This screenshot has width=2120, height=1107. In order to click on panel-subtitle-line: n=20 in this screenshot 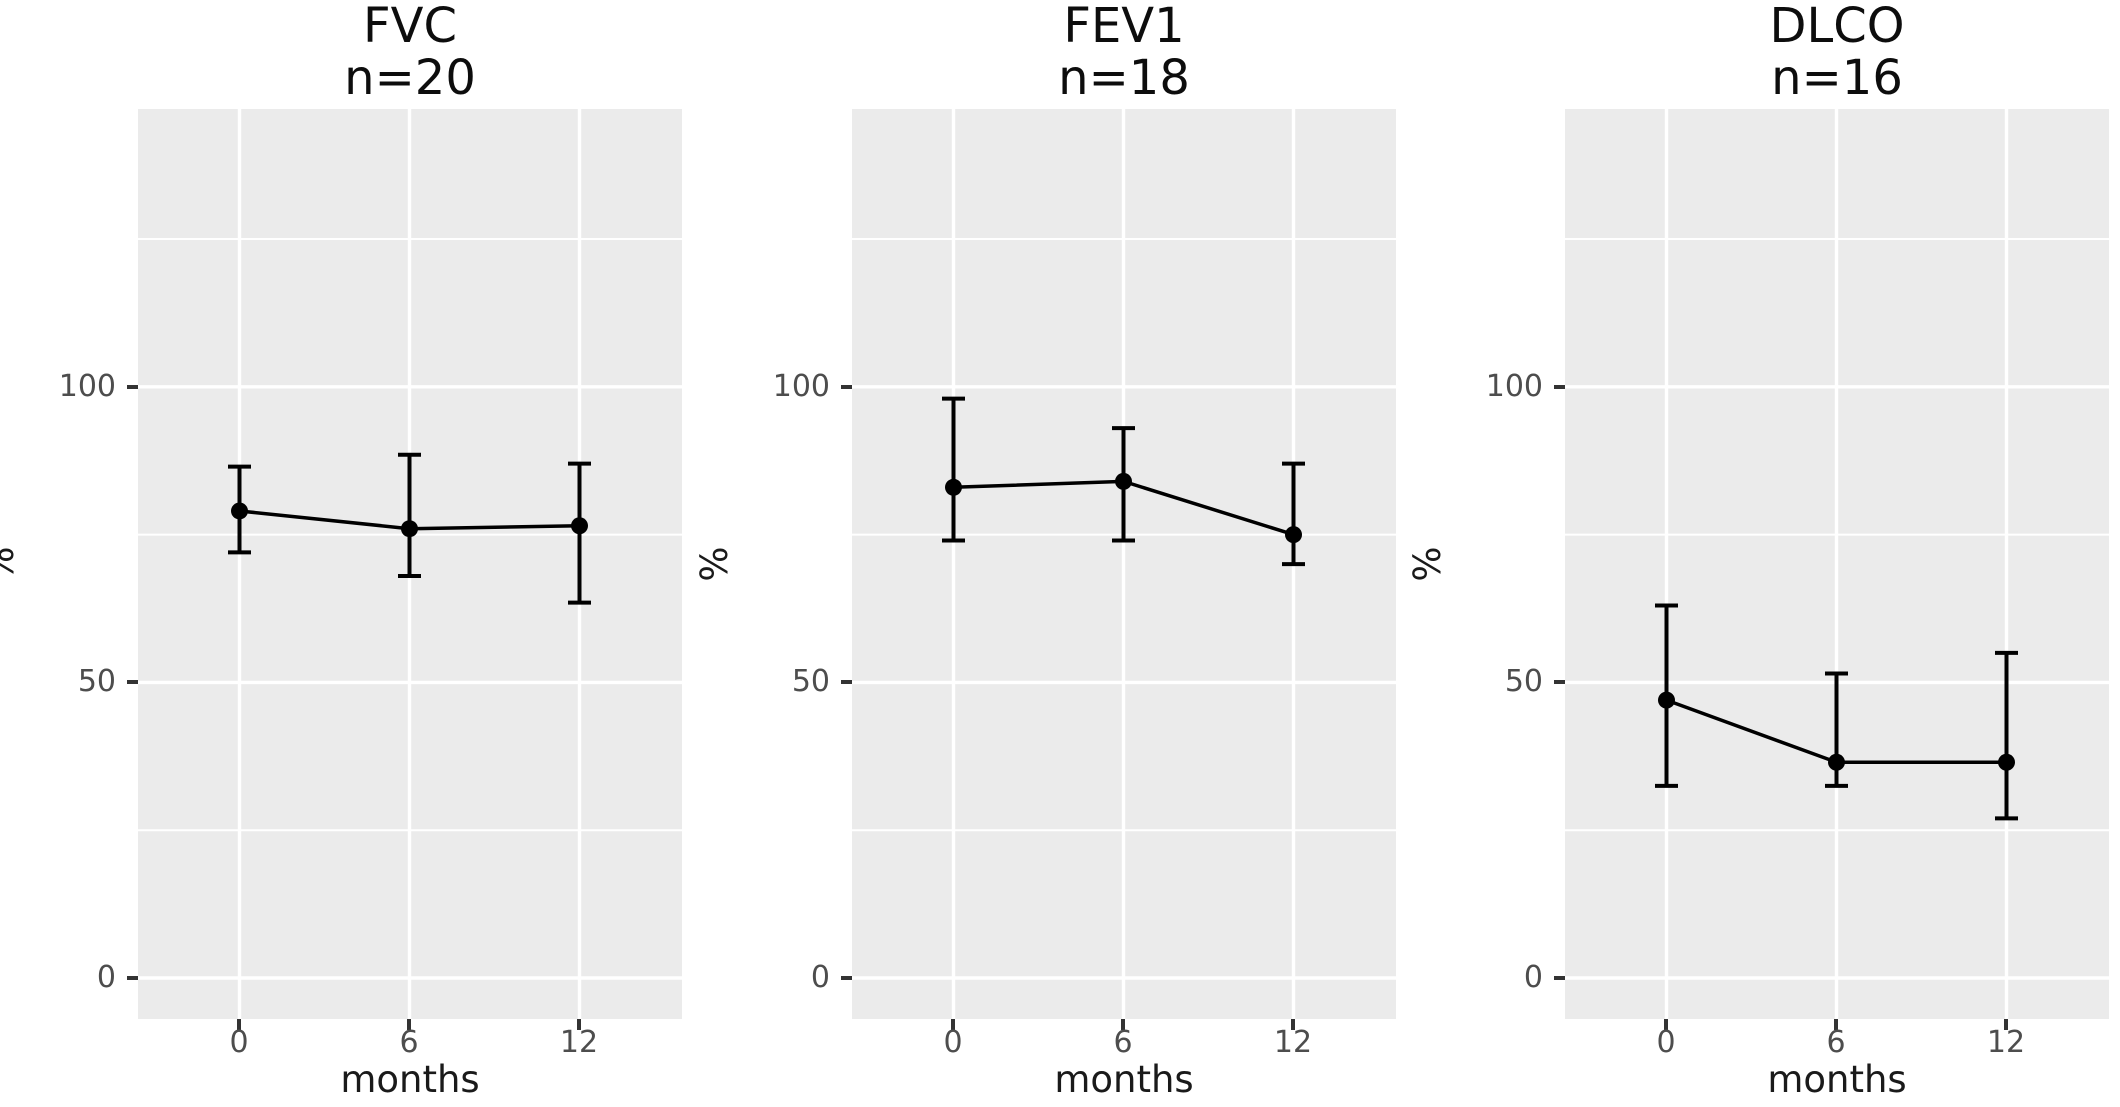, I will do `click(410, 78)`.